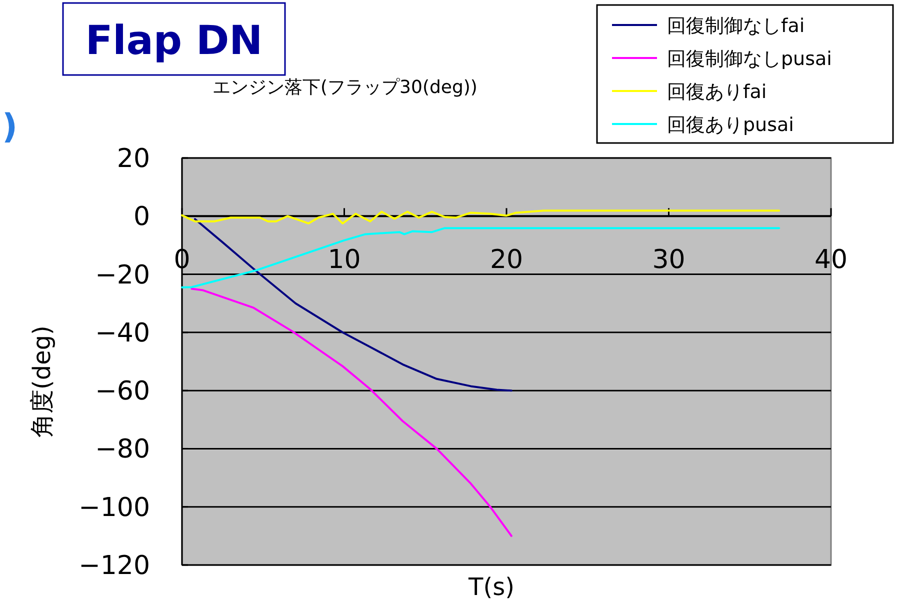 This screenshot has height=616, width=905. Describe the element at coordinates (749, 59) in the screenshot. I see `legend-label: 回復制御なしpusai` at that location.